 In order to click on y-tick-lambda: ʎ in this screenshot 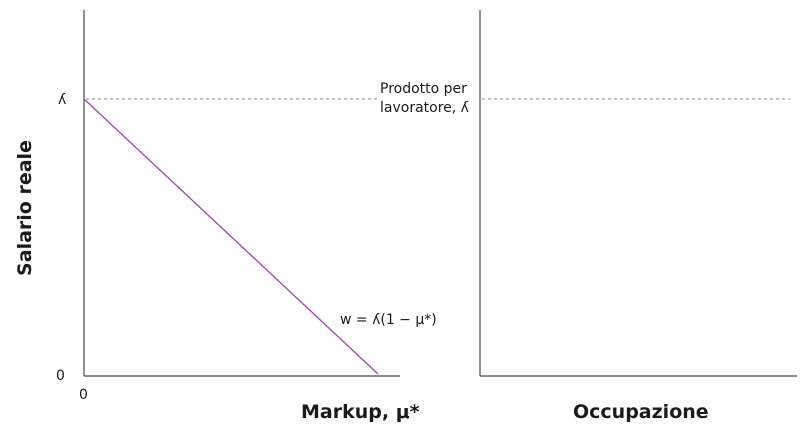, I will do `click(62, 100)`.